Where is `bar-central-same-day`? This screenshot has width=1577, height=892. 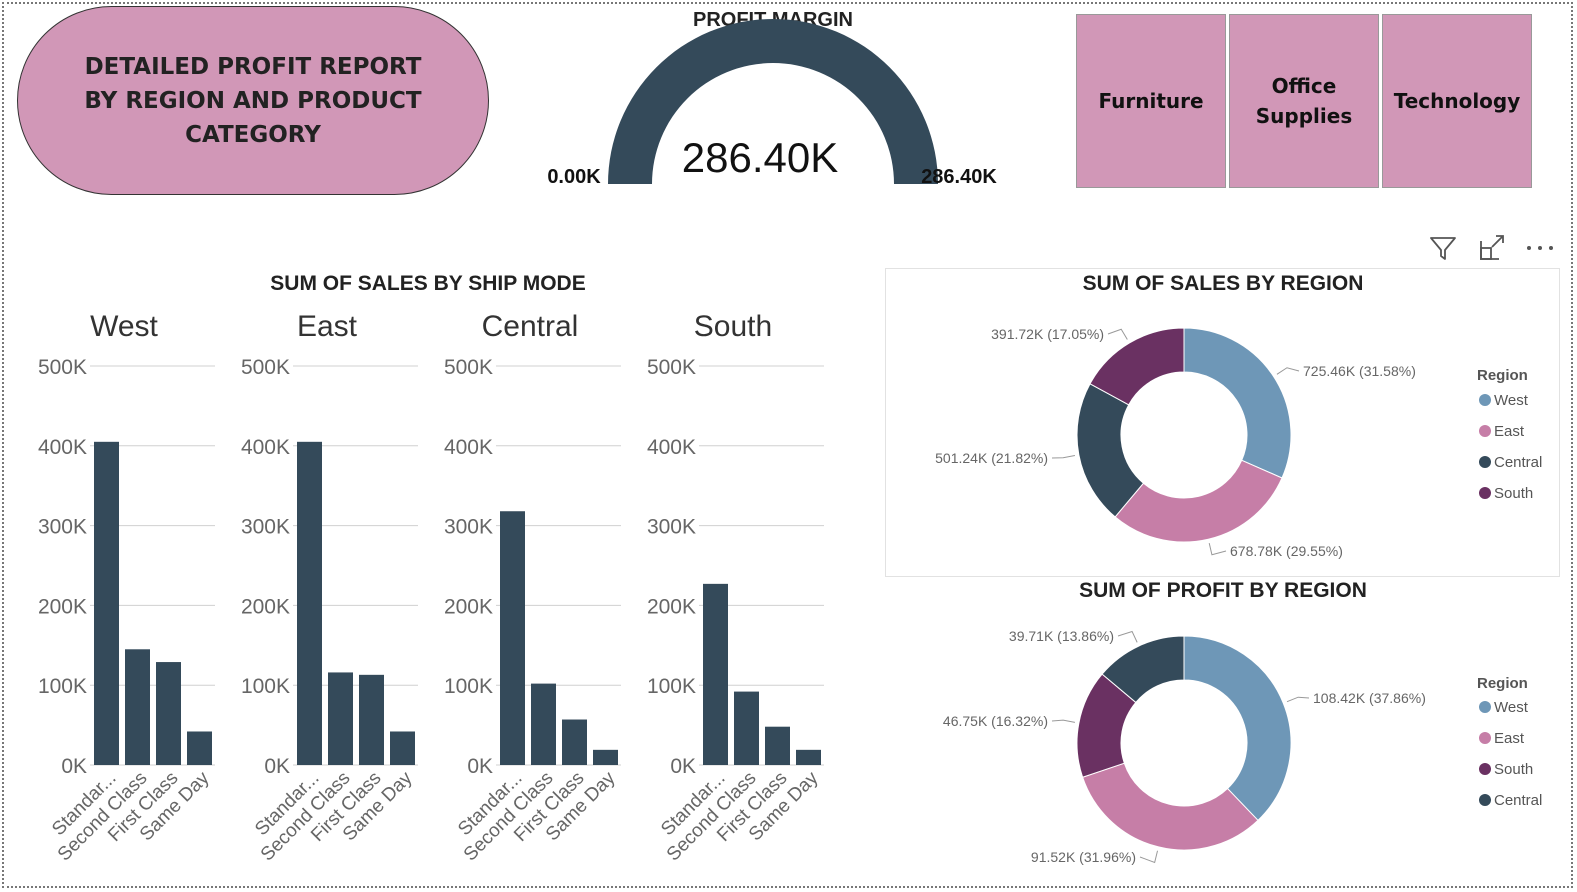
bar-central-same-day is located at coordinates (605, 757).